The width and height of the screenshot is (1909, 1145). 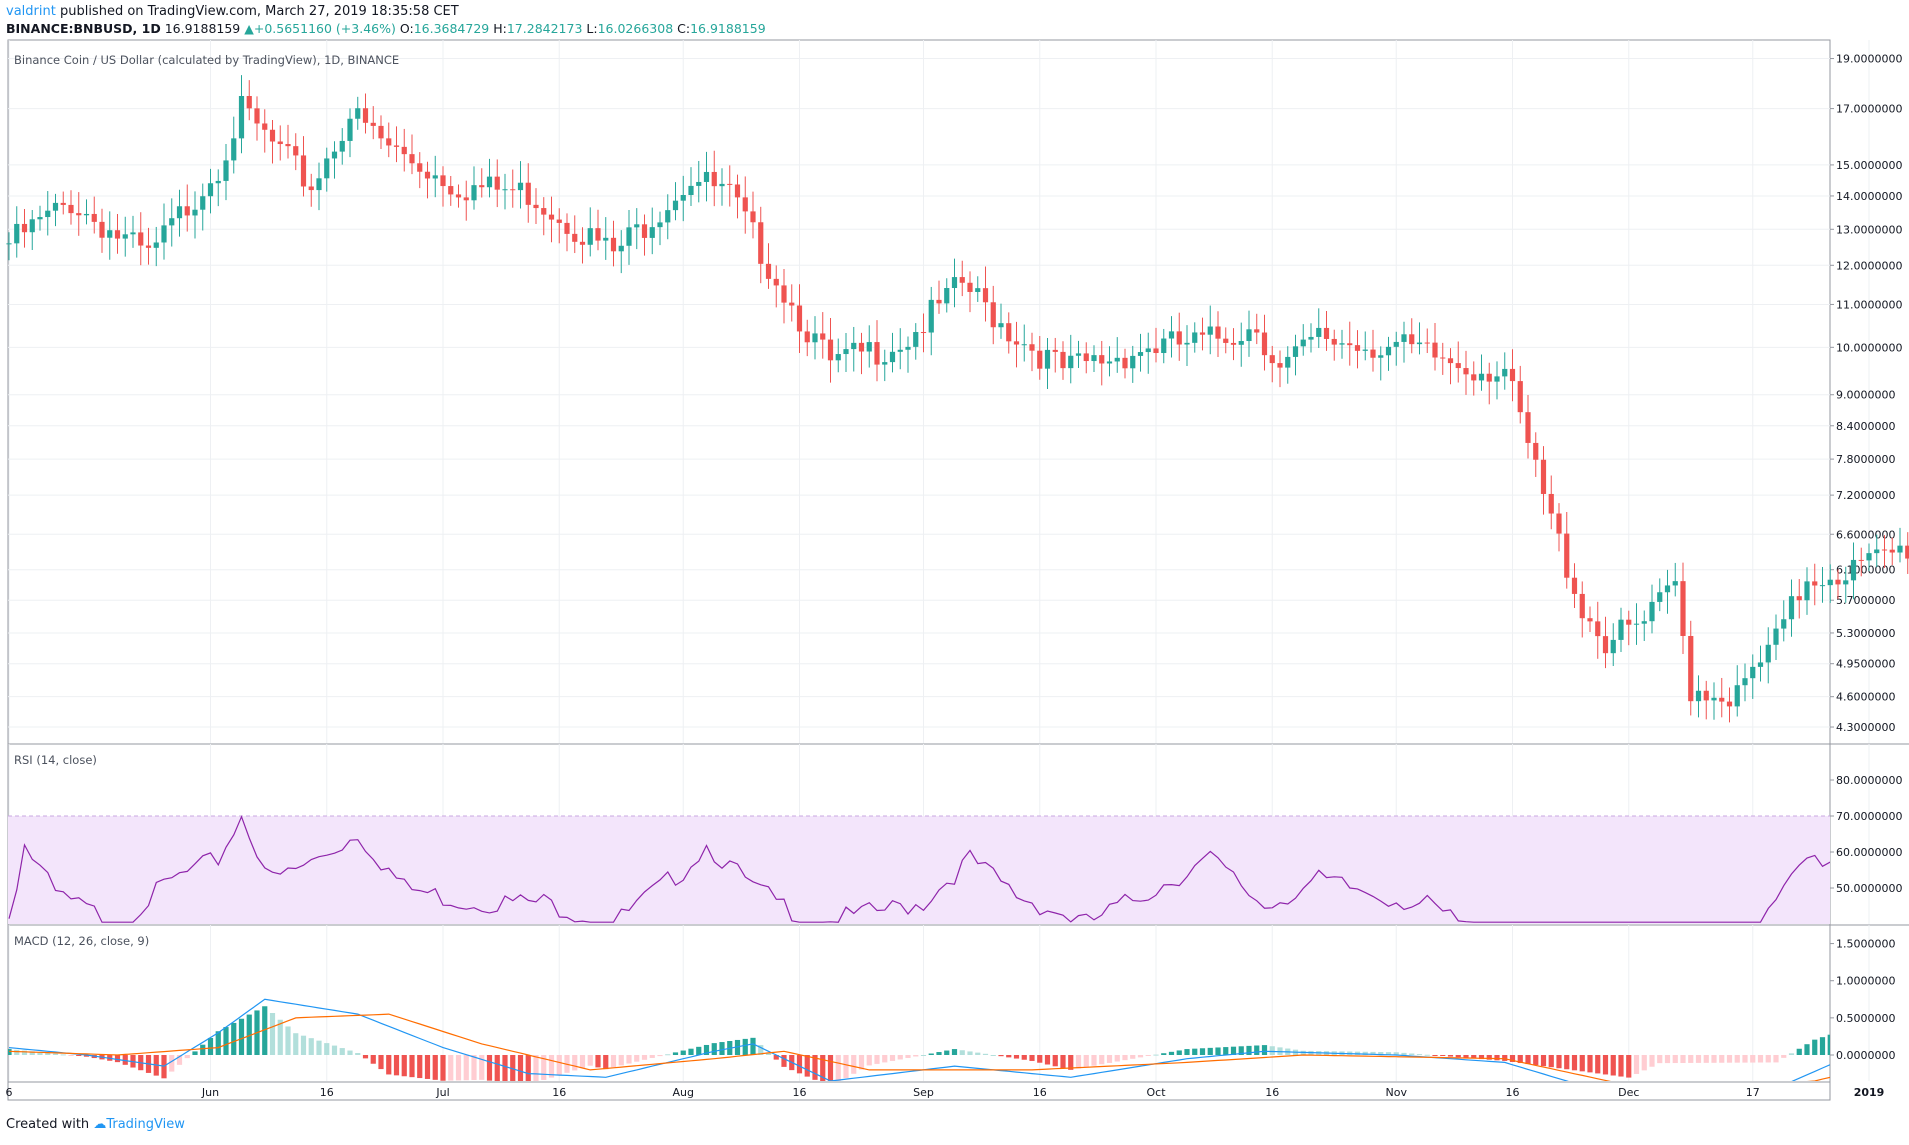 What do you see at coordinates (1866, 534) in the screenshot?
I see `y-tick-label: 6.6000000` at bounding box center [1866, 534].